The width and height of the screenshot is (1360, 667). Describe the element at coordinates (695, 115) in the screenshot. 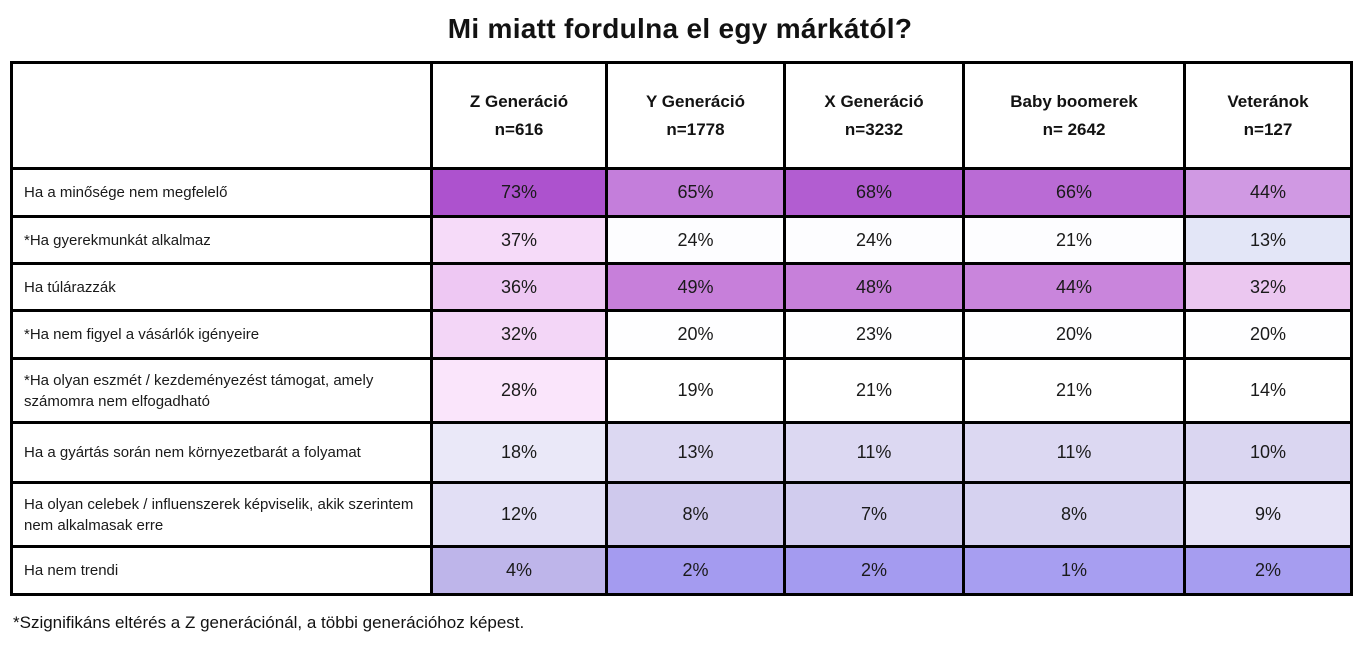

I see `column-header-gen-y: Y Generáció n=1778` at that location.